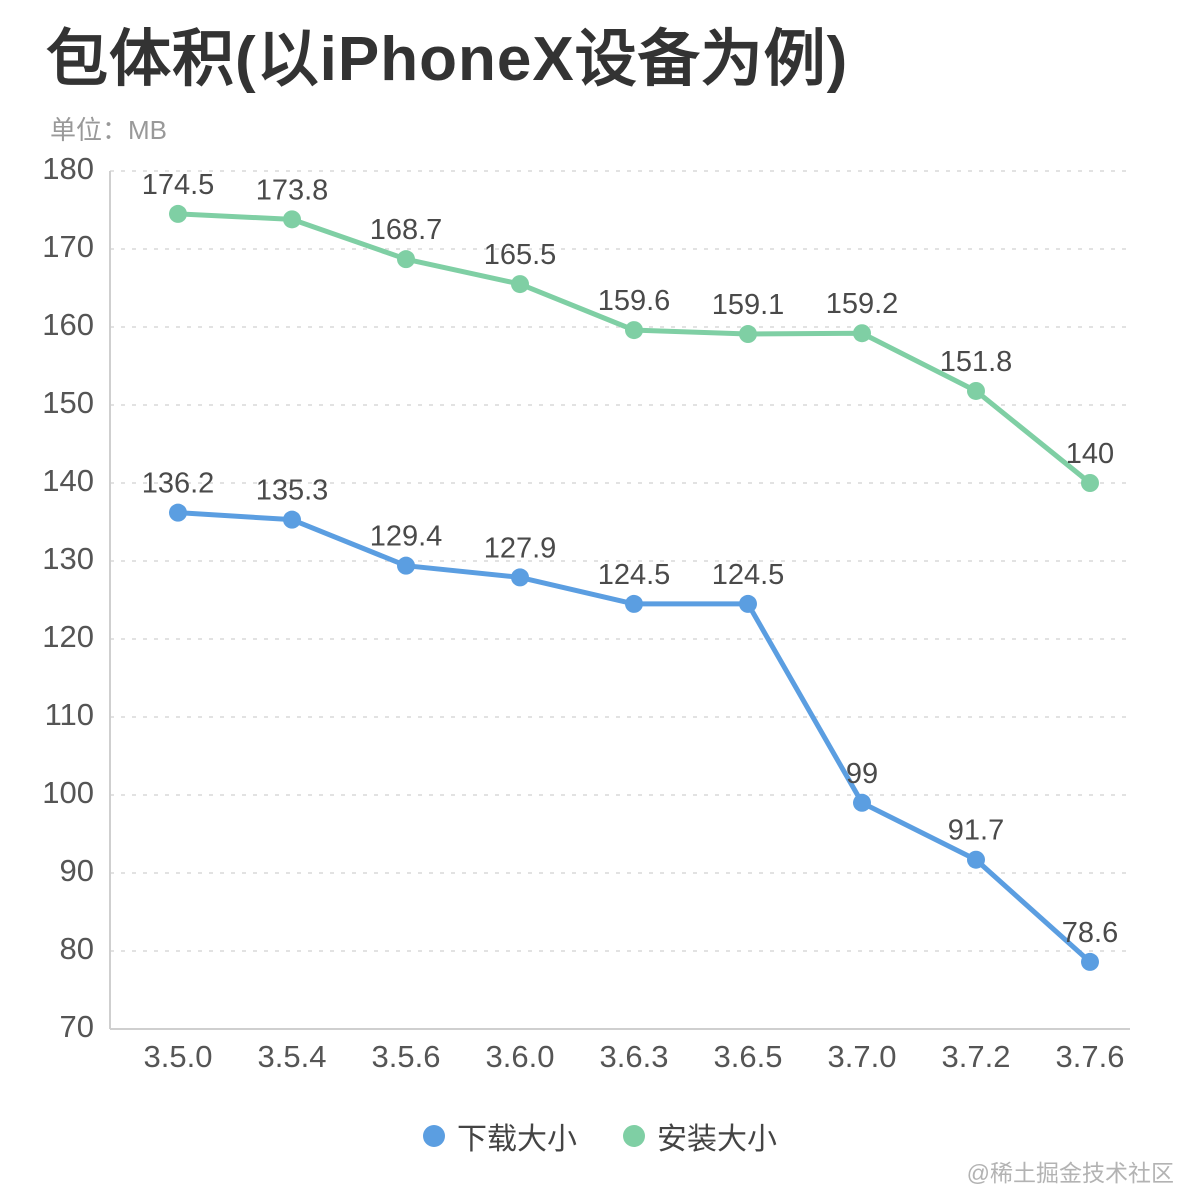 This screenshot has width=1200, height=1200. Describe the element at coordinates (292, 191) in the screenshot. I see `svg-text: 173.8` at that location.